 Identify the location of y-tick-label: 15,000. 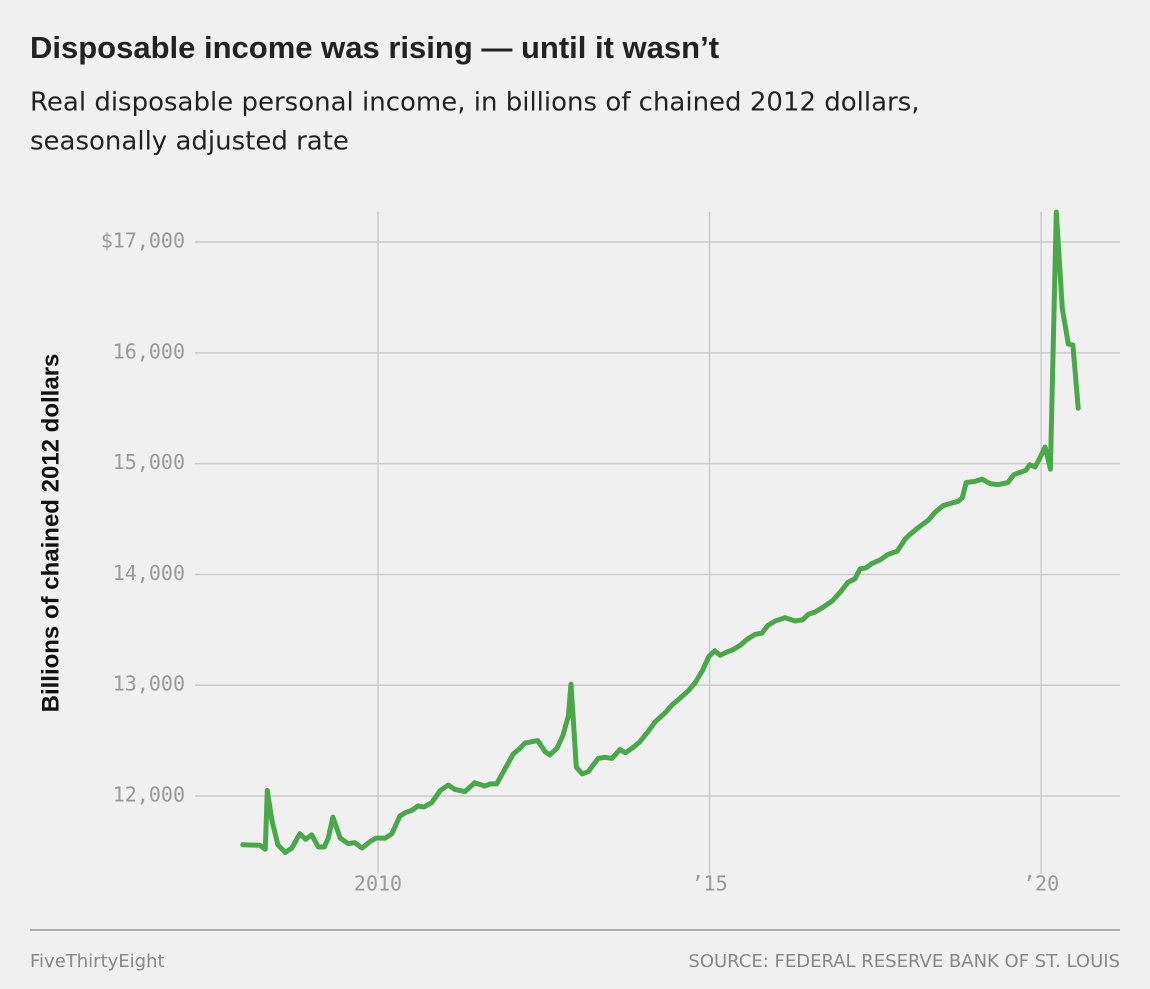
(149, 462).